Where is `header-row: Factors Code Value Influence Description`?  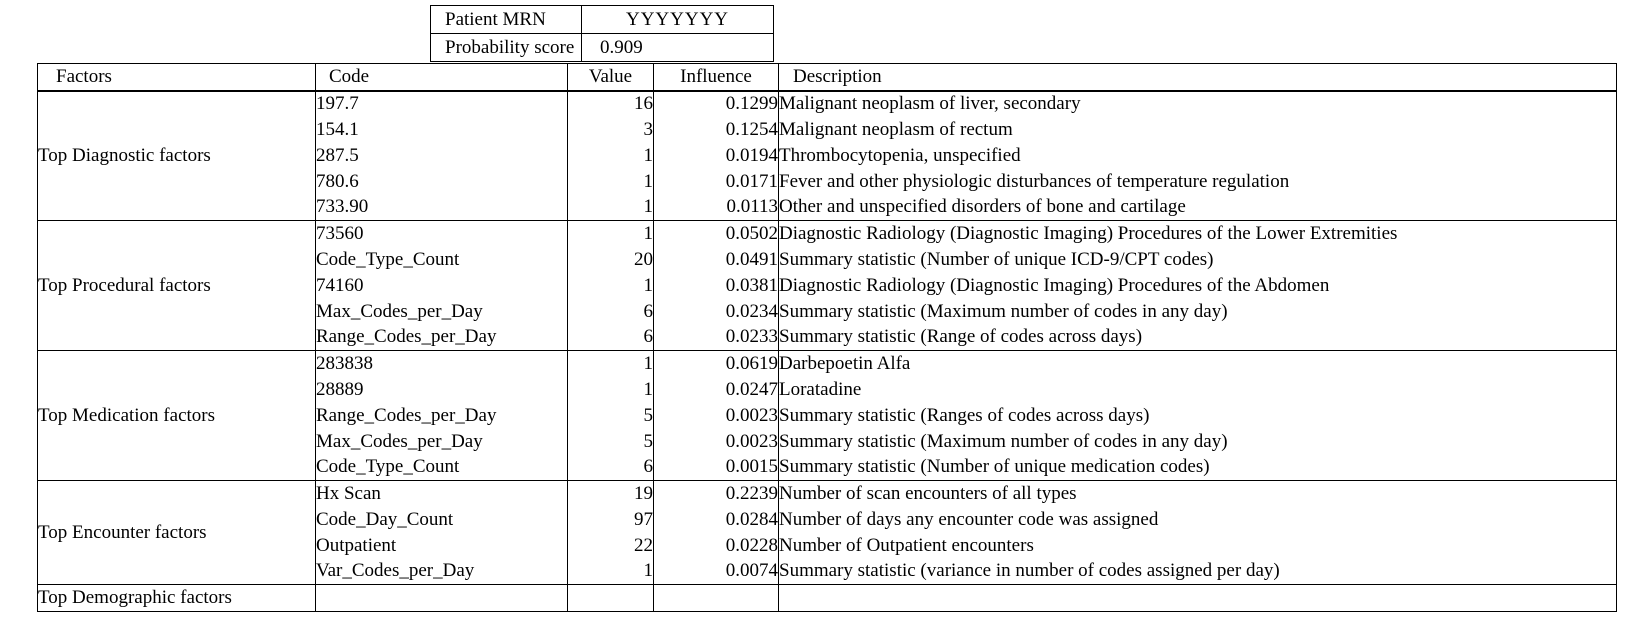
header-row: Factors Code Value Influence Description is located at coordinates (827, 77).